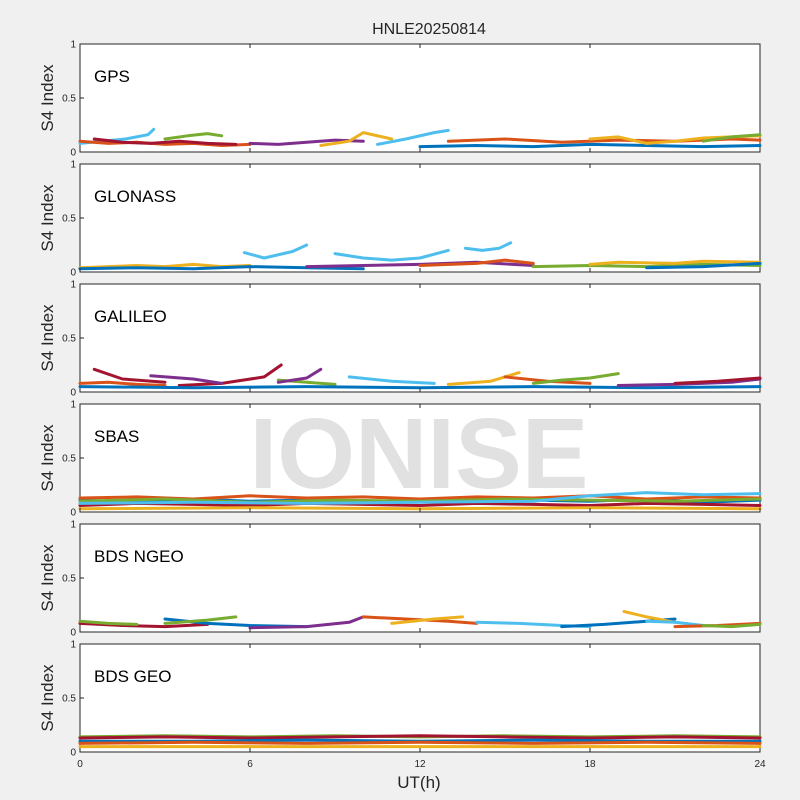 The image size is (800, 800). Describe the element at coordinates (590, 764) in the screenshot. I see `x-tick-label: 18` at that location.